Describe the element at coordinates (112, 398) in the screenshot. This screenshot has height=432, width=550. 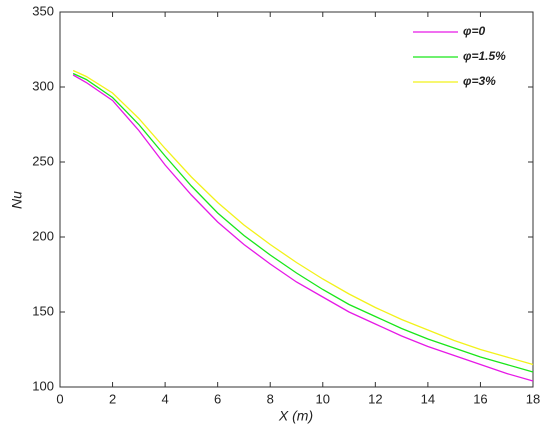
I see `x-tick-label: 2` at that location.